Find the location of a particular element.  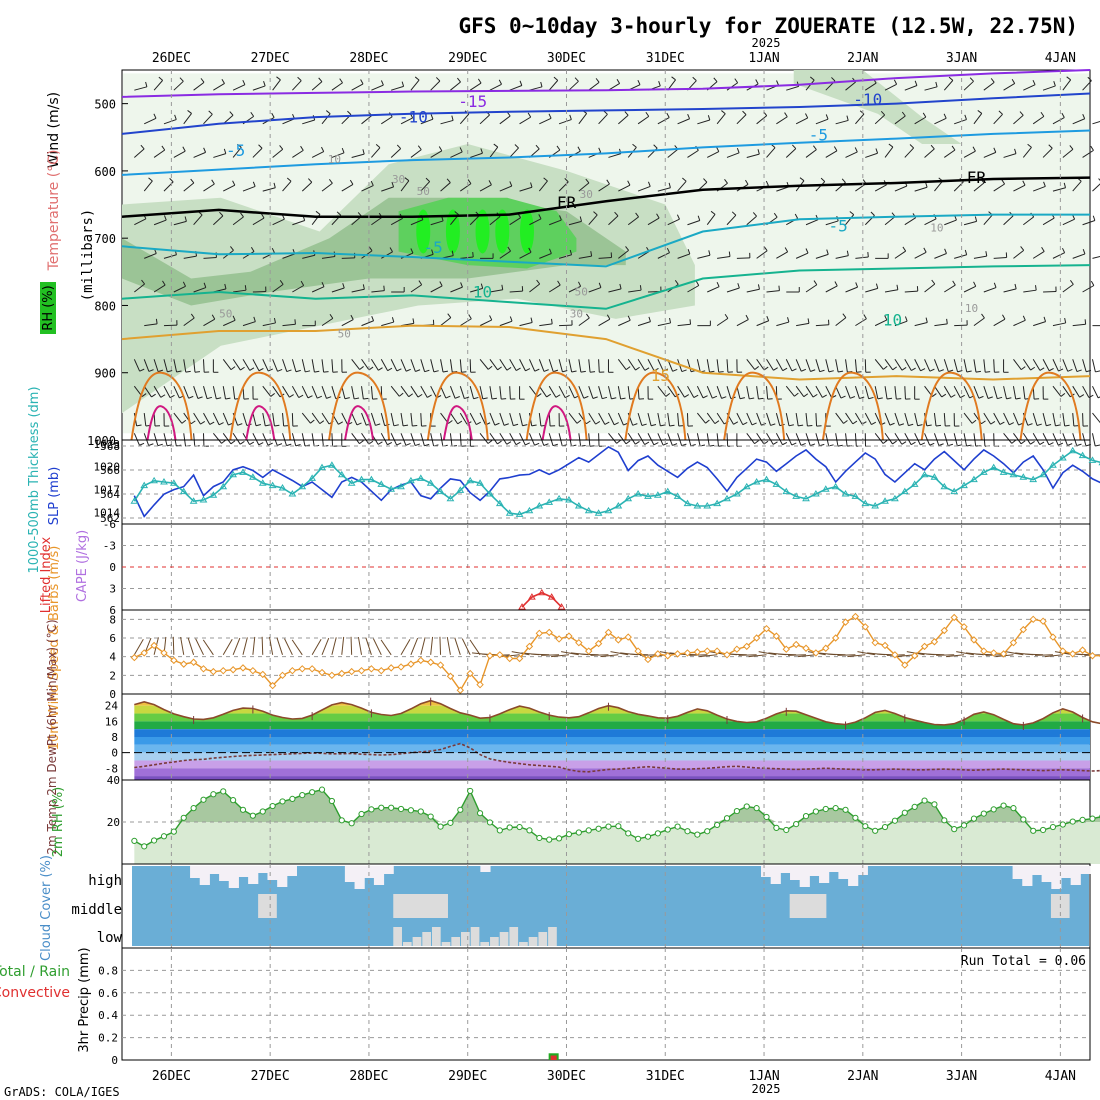

ylabel-rh2m: 2m RH (%) is located at coordinates (58, 822).